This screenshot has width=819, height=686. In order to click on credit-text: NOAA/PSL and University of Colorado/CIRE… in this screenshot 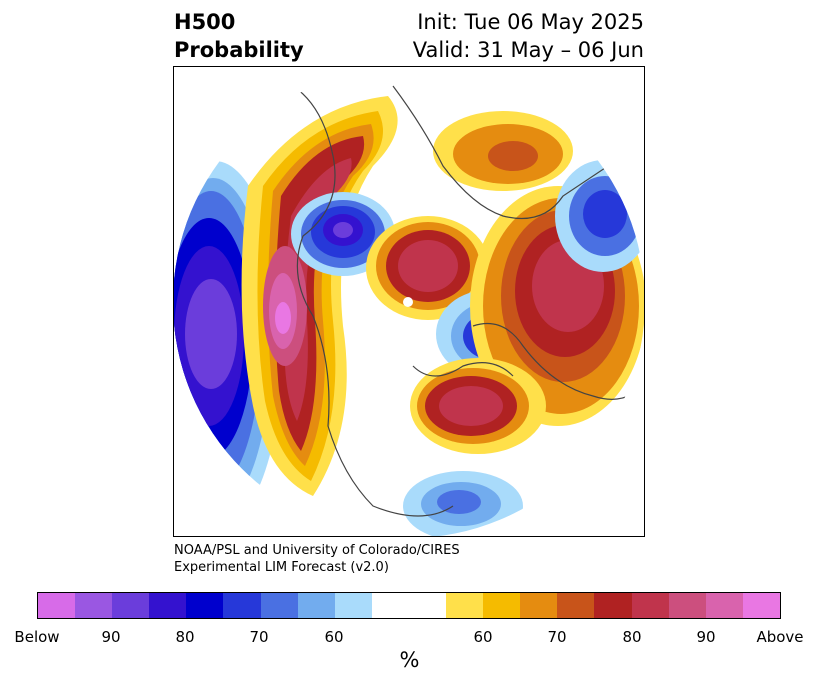, I will do `click(317, 559)`.